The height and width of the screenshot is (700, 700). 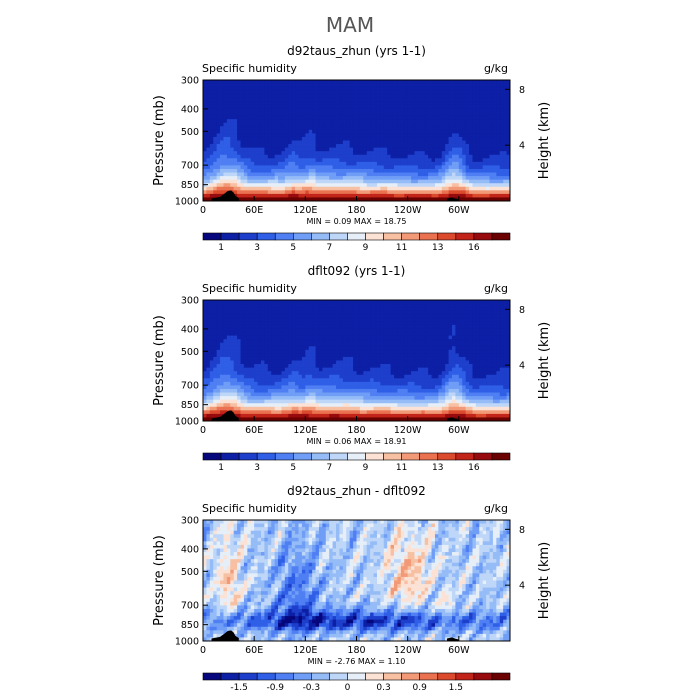 I want to click on colorbar-label: 1, so click(x=221, y=248).